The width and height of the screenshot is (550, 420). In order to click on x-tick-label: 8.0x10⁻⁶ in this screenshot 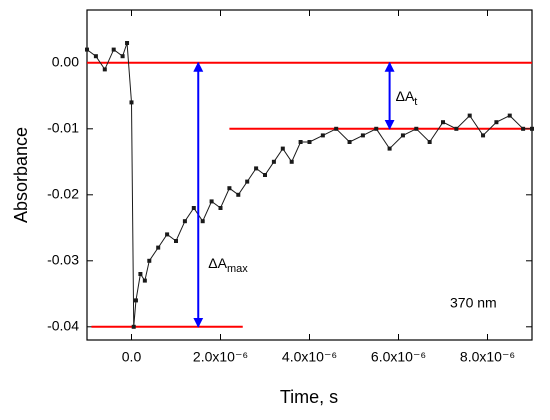, I will do `click(487, 357)`.